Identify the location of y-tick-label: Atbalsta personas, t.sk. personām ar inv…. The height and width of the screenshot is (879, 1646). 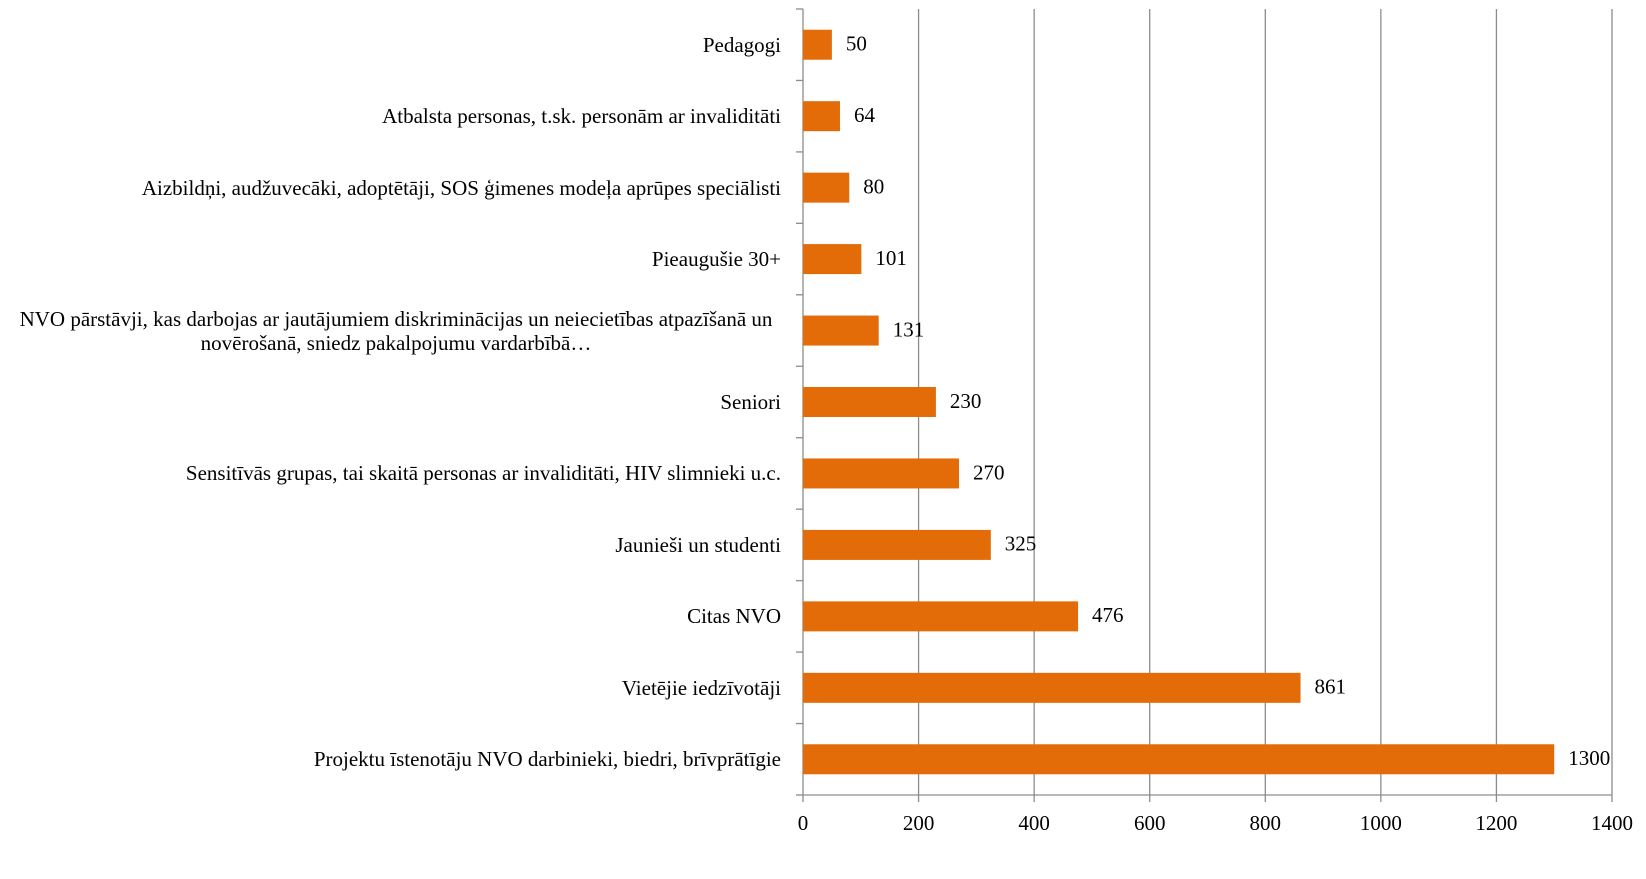
(581, 116).